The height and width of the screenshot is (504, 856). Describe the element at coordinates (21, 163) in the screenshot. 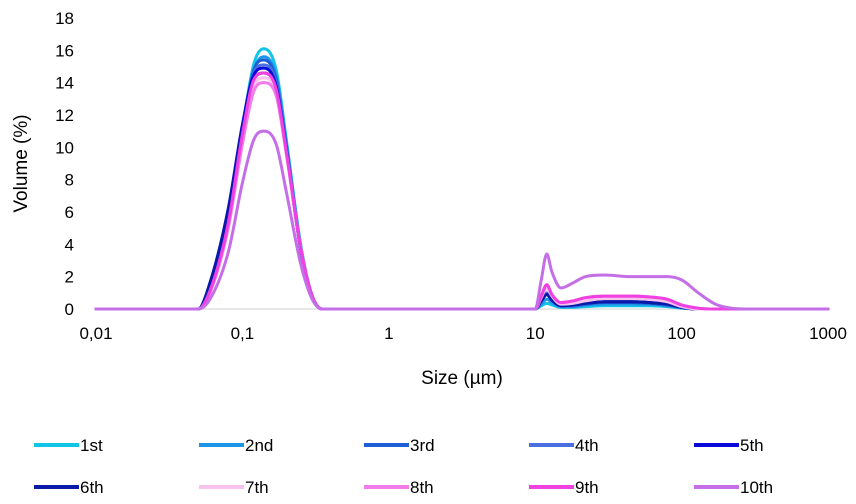

I see `y-axis-title: Volume (%)` at that location.